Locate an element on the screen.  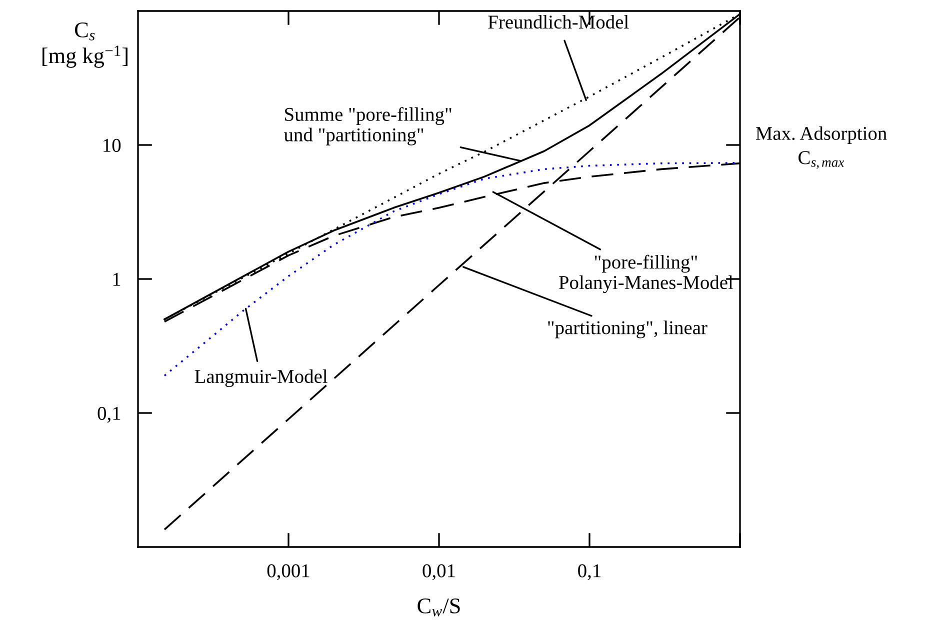
annotation: "pore-filling" Polanyi-Manes-Model is located at coordinates (646, 274).